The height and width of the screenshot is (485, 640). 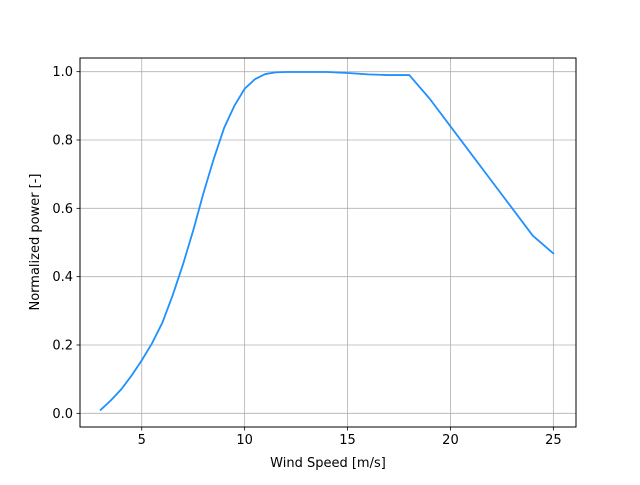 What do you see at coordinates (450, 440) in the screenshot?
I see `x-tick-label: 20` at bounding box center [450, 440].